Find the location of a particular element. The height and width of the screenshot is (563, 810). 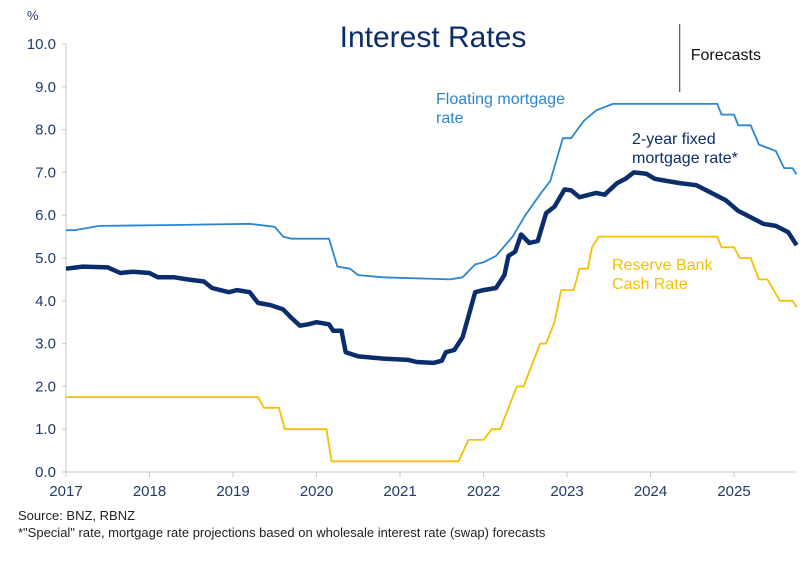

y-tick-label: 8.0 is located at coordinates (45, 130).